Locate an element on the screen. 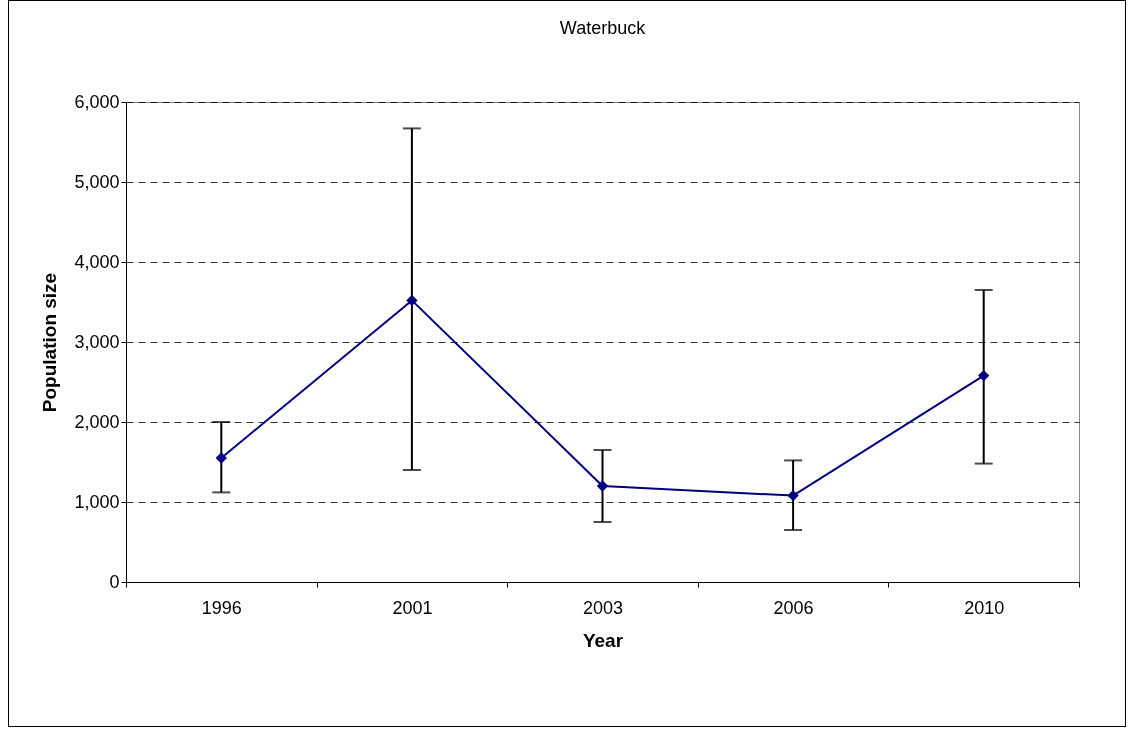 Image resolution: width=1128 pixels, height=729 pixels. y-tick-label: 2,000 is located at coordinates (97, 421).